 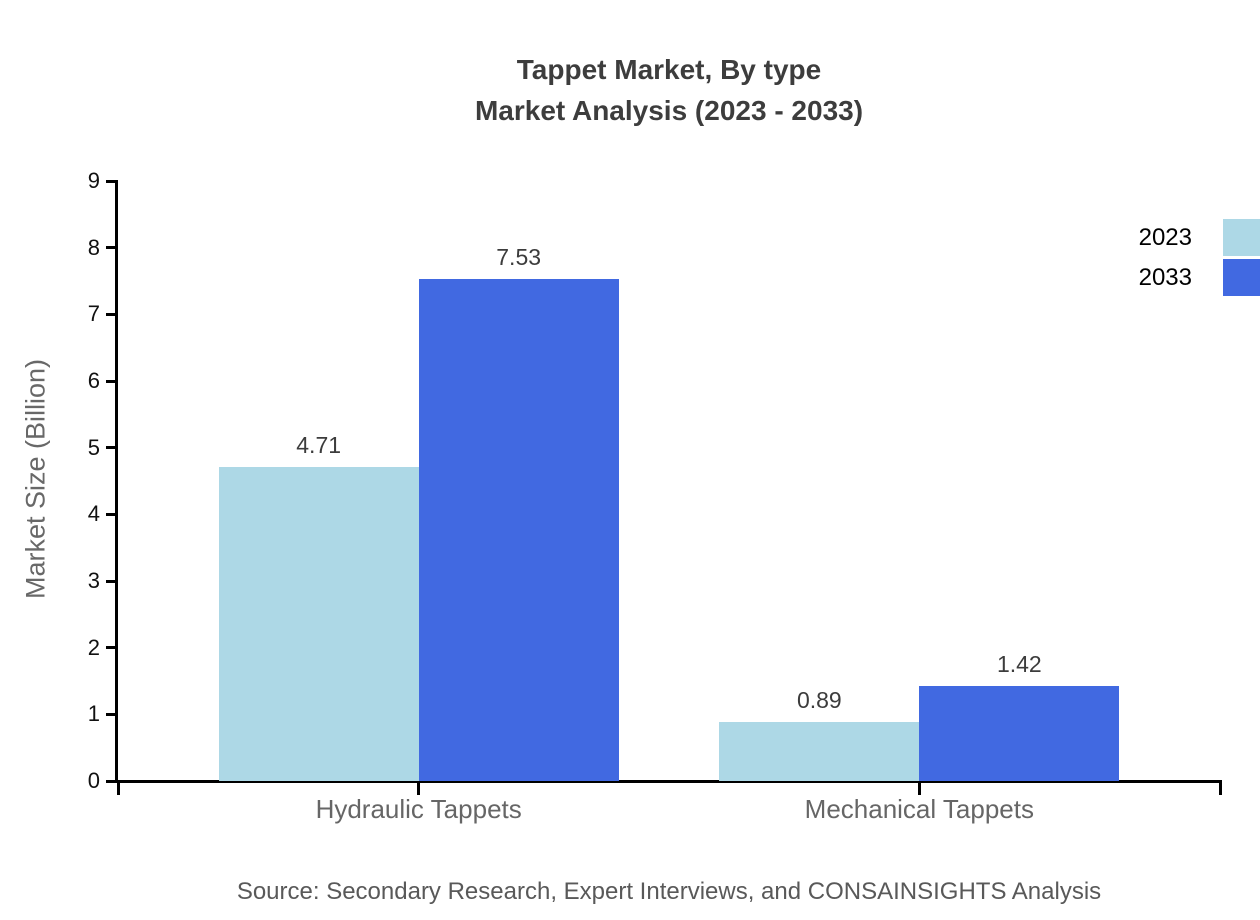 What do you see at coordinates (519, 257) in the screenshot?
I see `bar-value-label-hydraulic-tappets-2033: 7.53` at bounding box center [519, 257].